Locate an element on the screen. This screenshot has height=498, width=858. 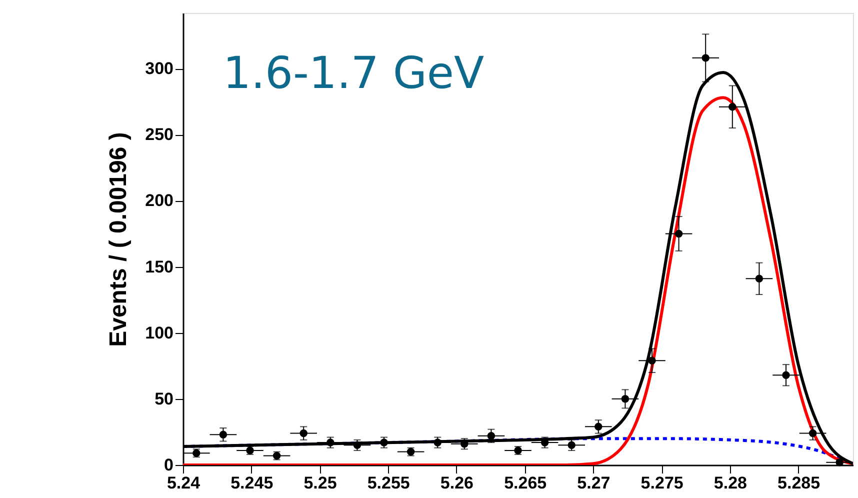
x-tick-label: 5.285 is located at coordinates (799, 483).